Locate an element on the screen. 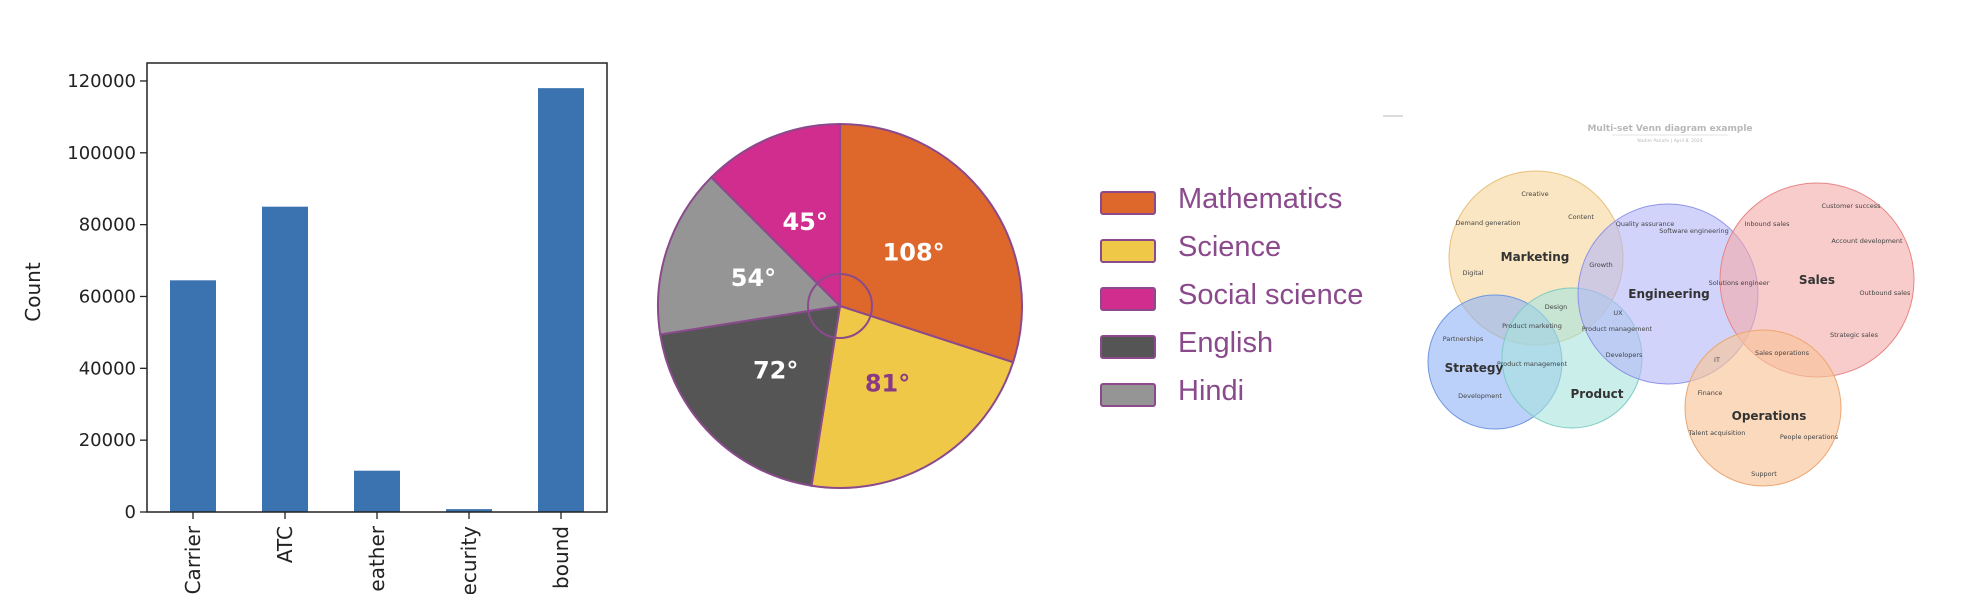 The width and height of the screenshot is (1968, 594). venn-item: Demand generation is located at coordinates (1488, 223).